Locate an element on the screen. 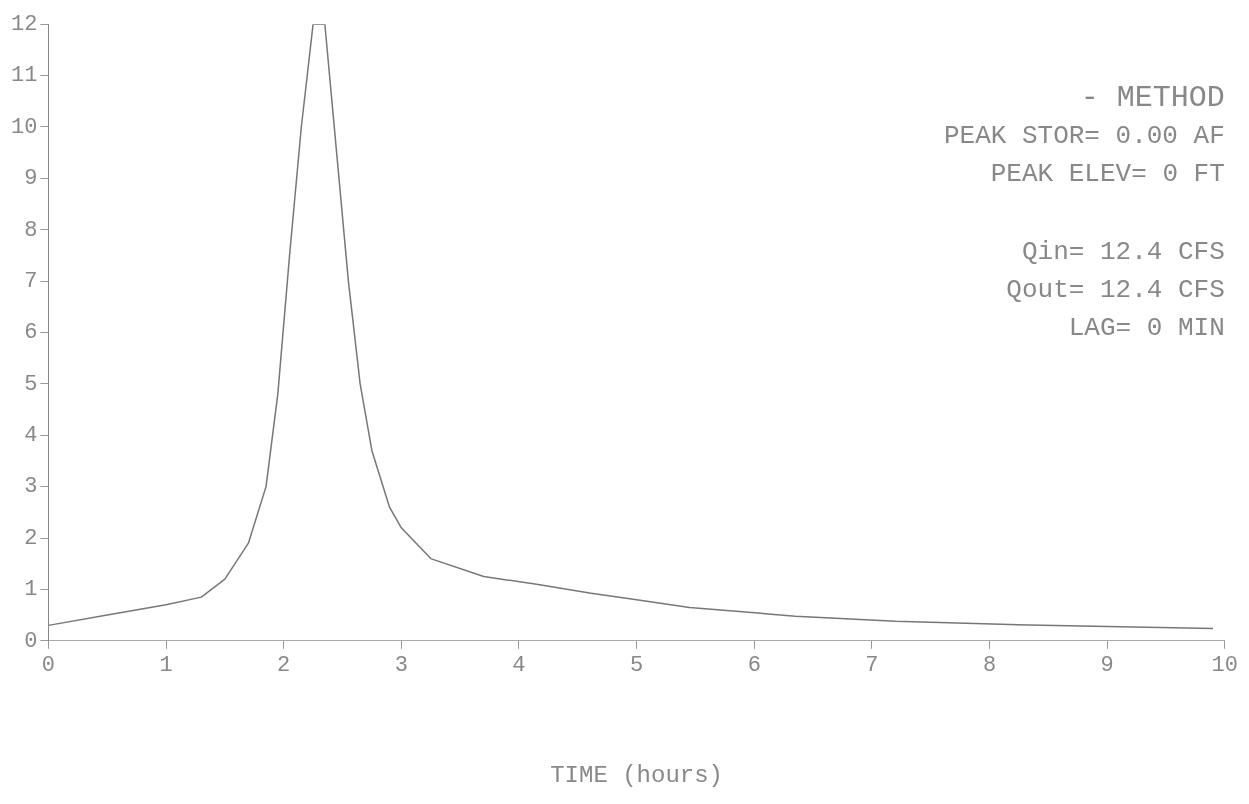  x-tick-label: 5 is located at coordinates (637, 665).